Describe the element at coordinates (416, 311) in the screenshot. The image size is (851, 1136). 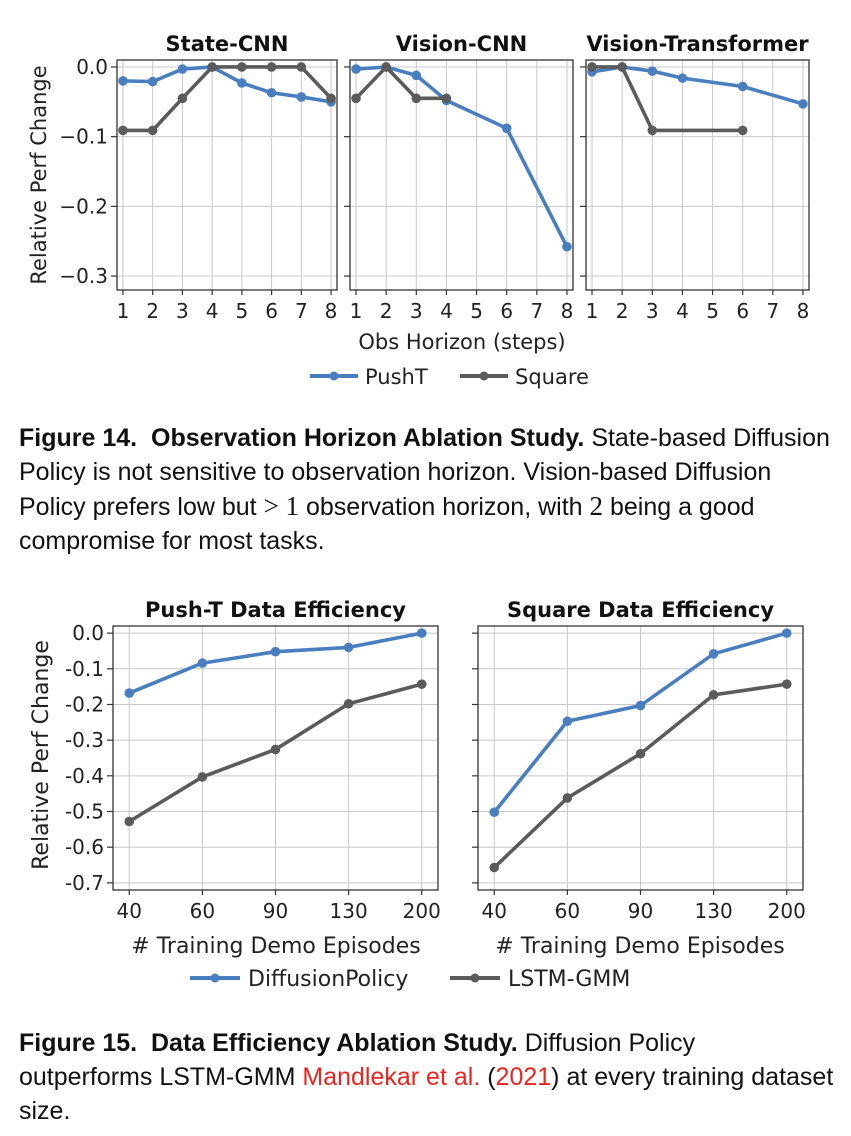
I see `vision-cnn-xtick-label-2: 3` at that location.